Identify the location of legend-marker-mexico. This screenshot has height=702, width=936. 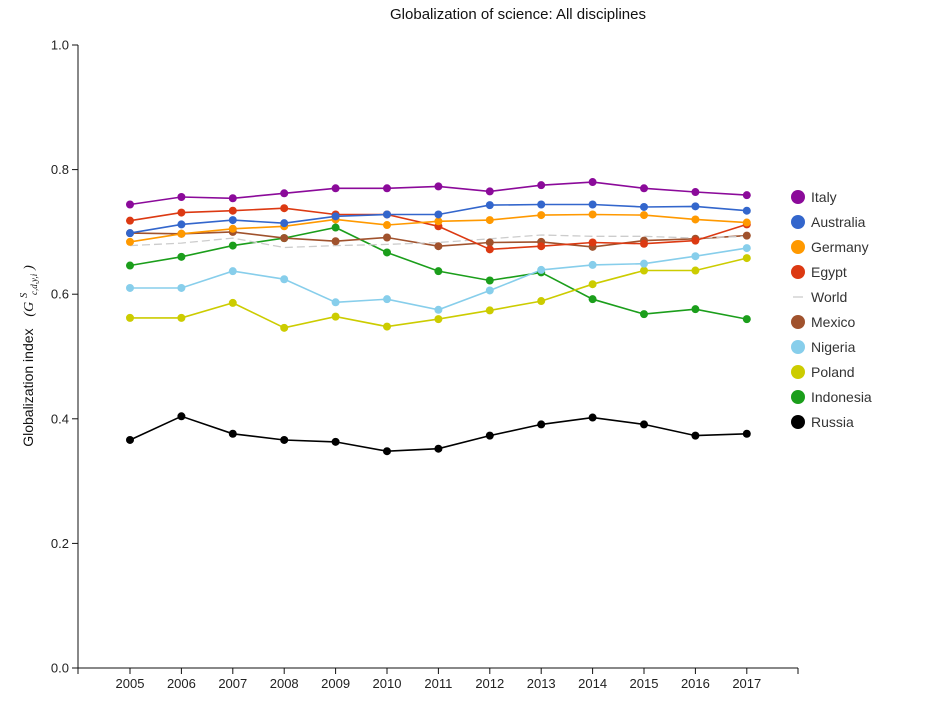
(798, 322).